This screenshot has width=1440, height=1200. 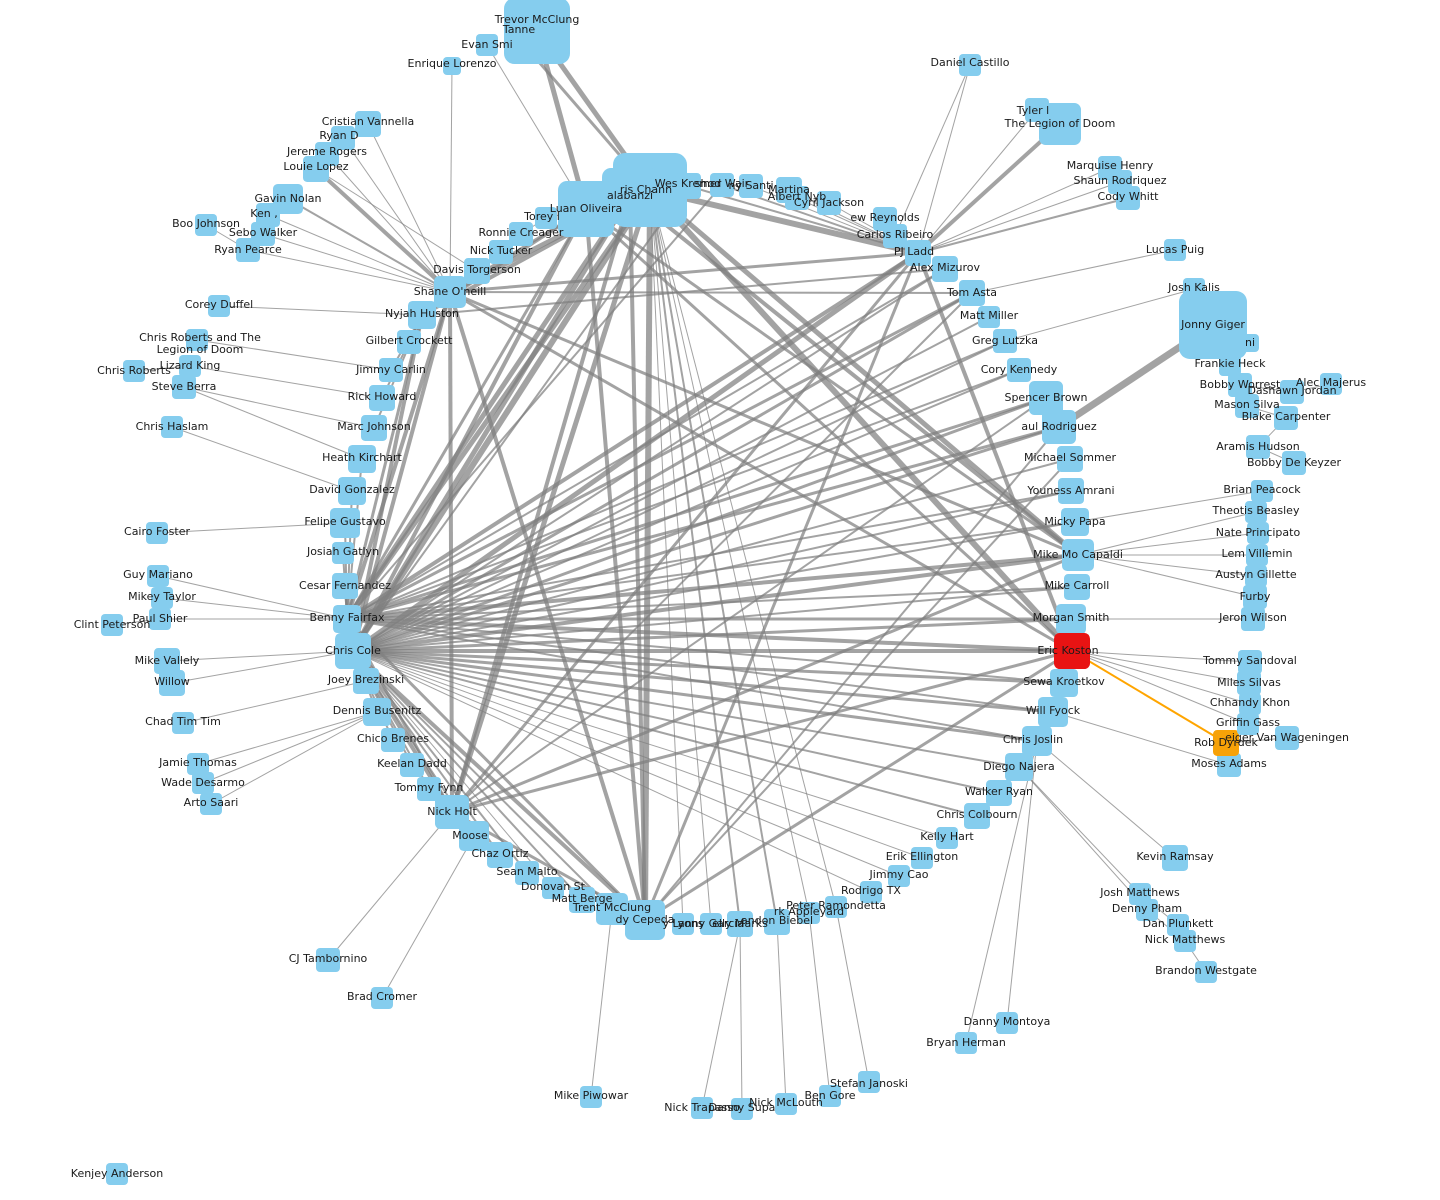 I want to click on graph-node-chris-colbourn, so click(x=977, y=816).